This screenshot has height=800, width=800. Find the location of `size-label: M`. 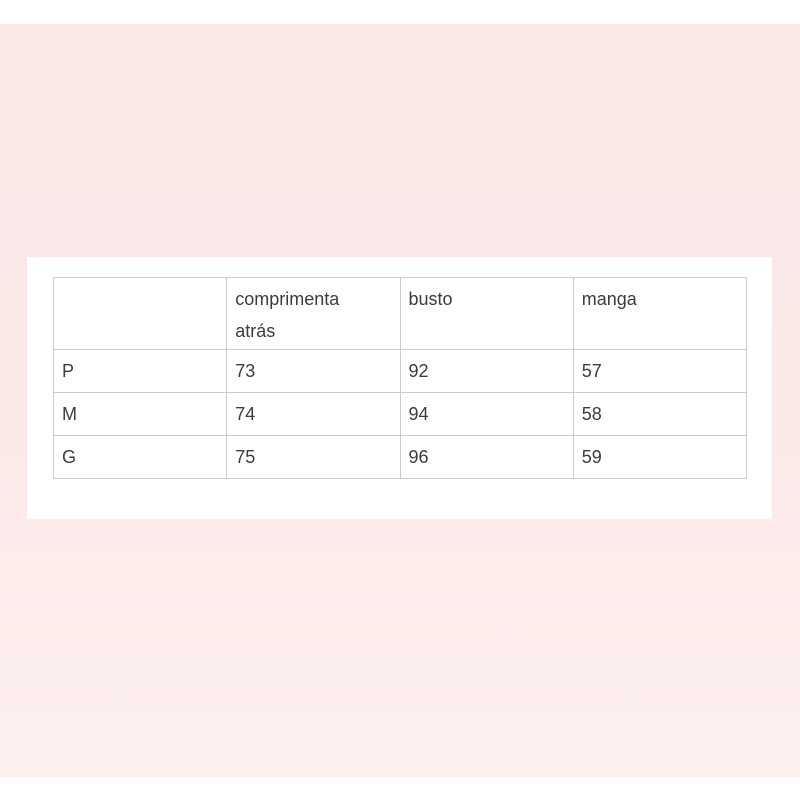

size-label: M is located at coordinates (140, 414).